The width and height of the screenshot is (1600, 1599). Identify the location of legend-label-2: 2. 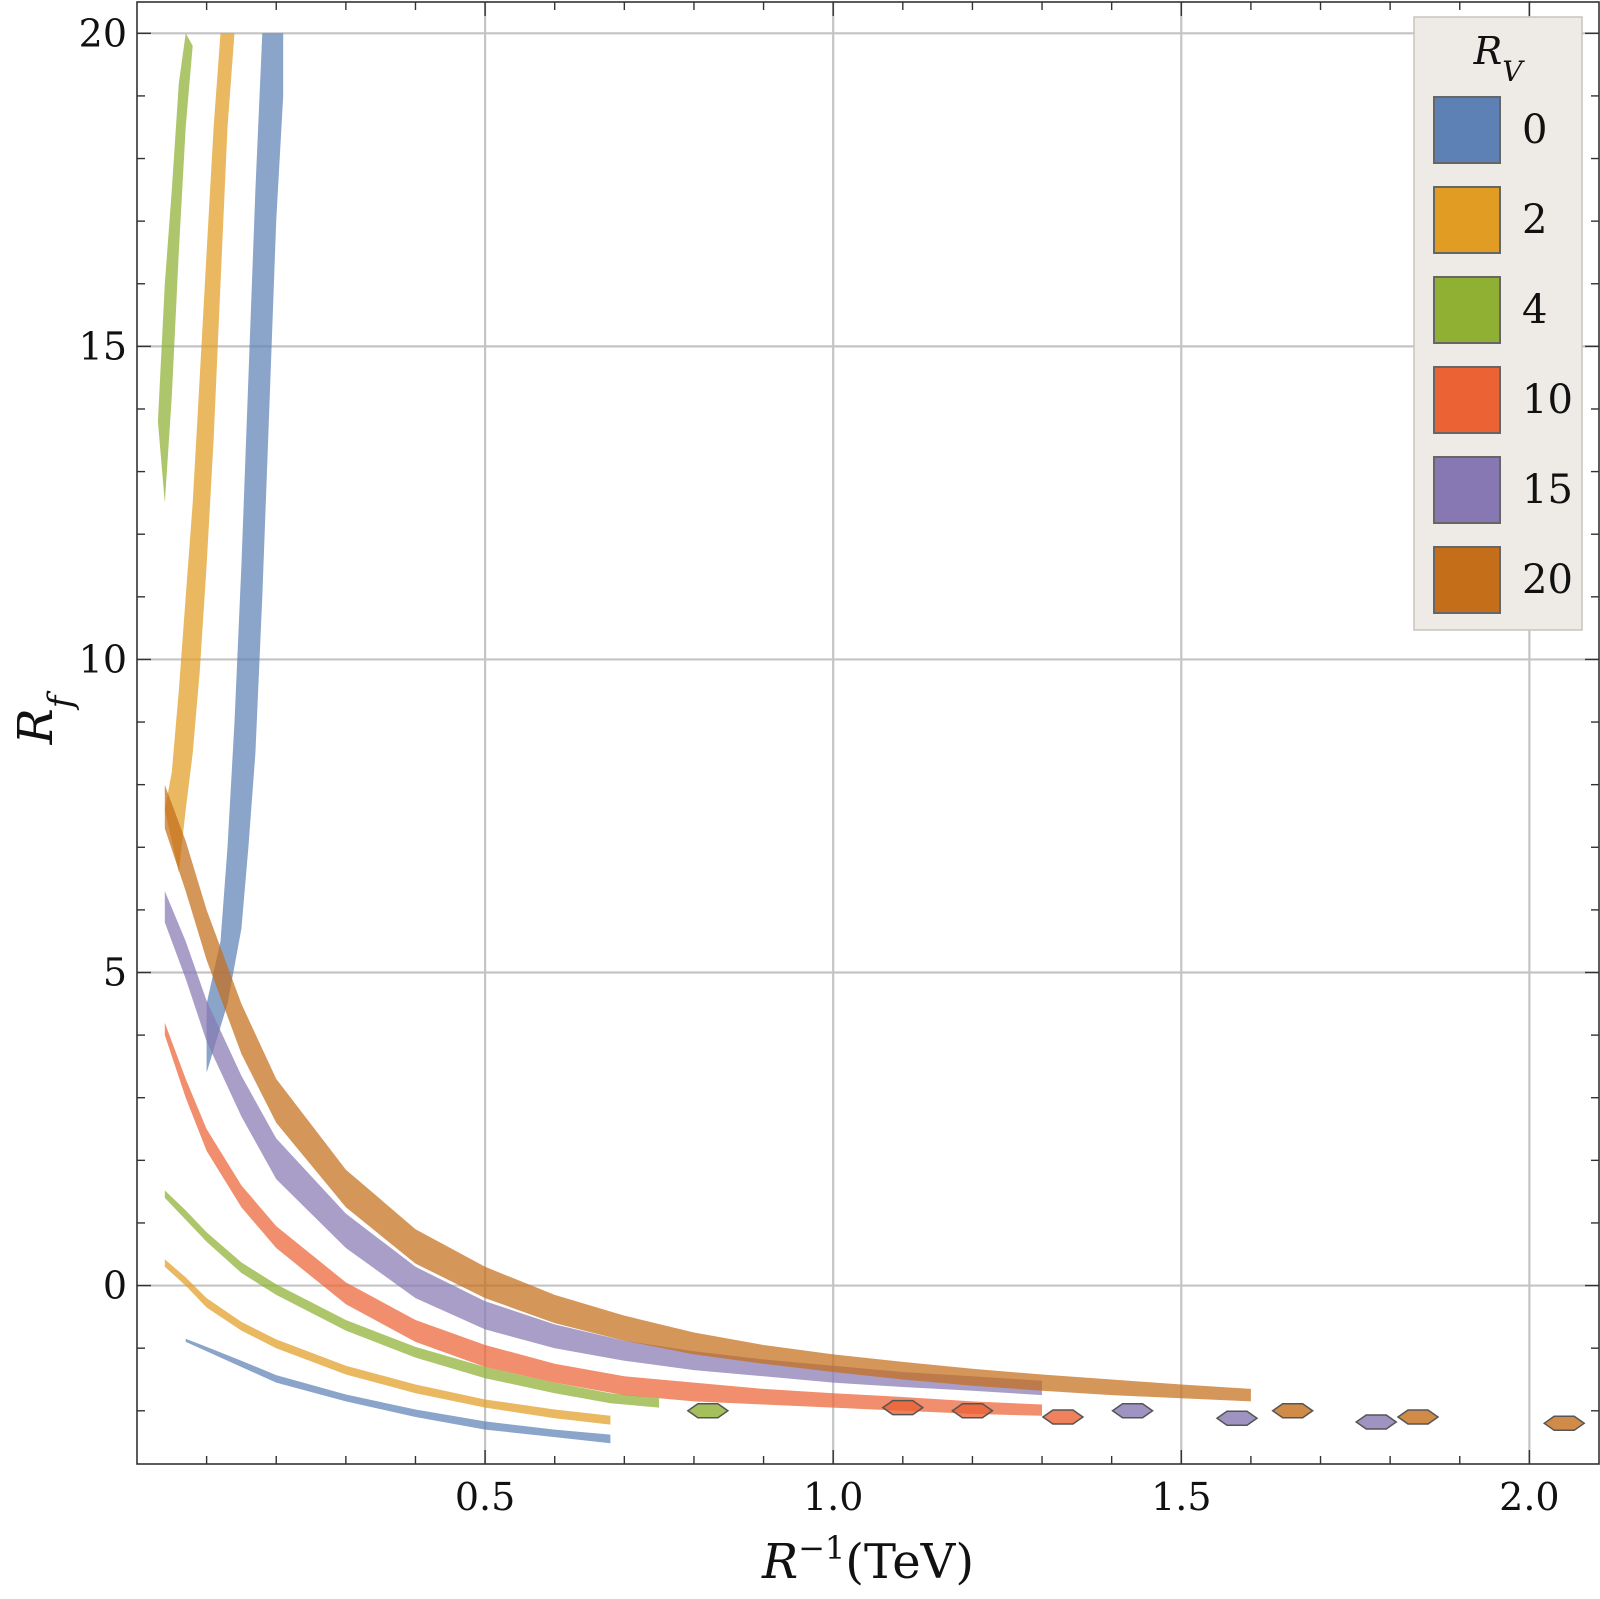
(1534, 220).